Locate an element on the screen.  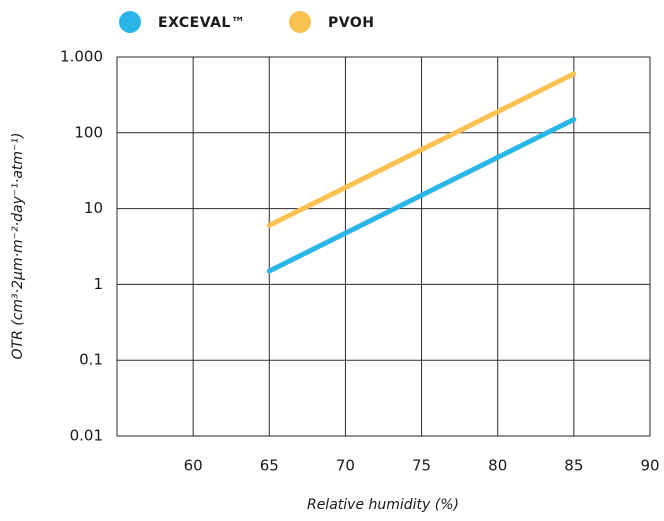
y-tick-label: 0.01 is located at coordinates (86, 436).